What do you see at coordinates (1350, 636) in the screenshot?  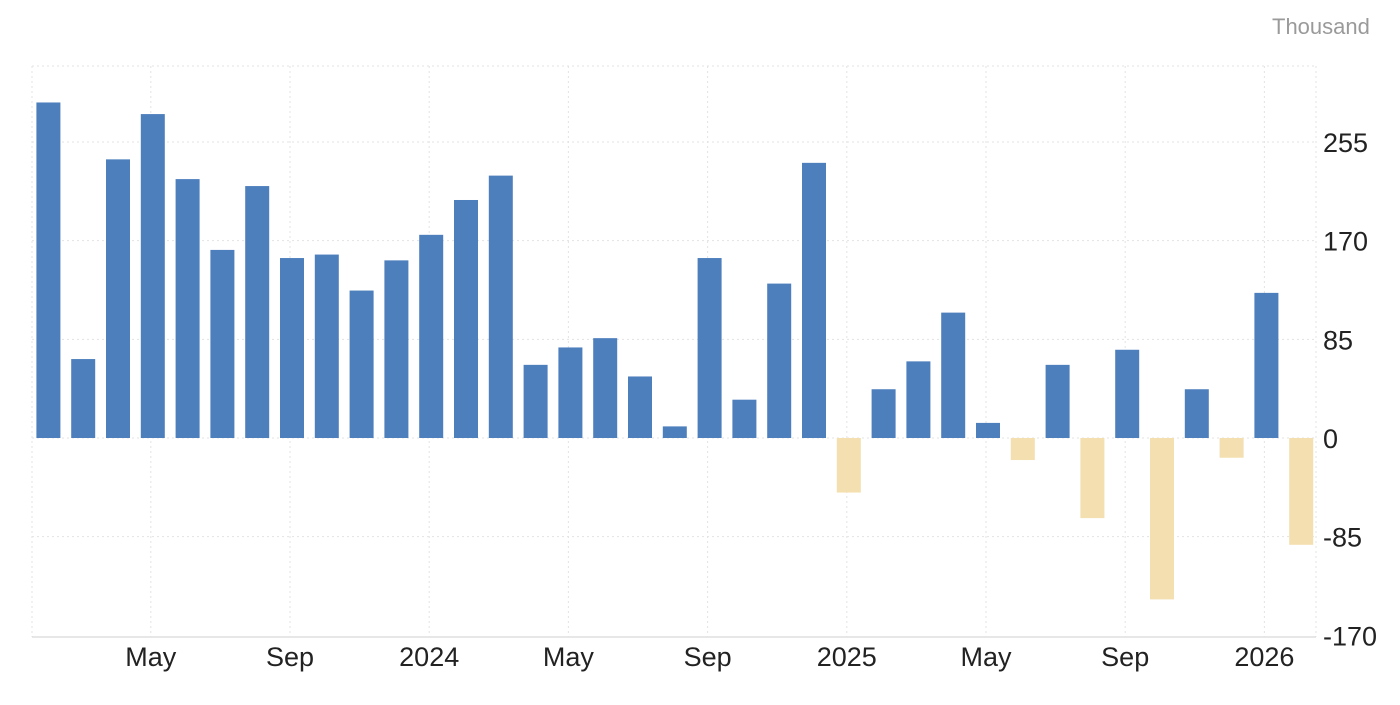 I see `y-tick-label: -170` at bounding box center [1350, 636].